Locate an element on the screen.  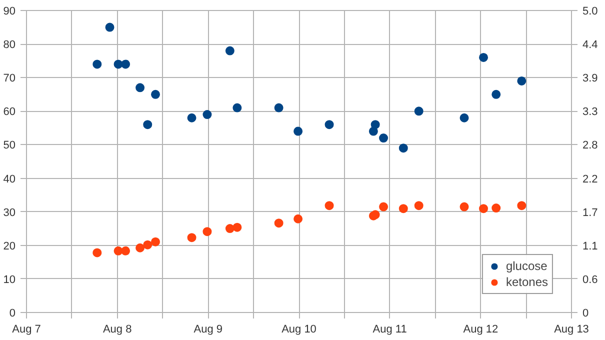
y-tick-label: 70 is located at coordinates (9, 78).